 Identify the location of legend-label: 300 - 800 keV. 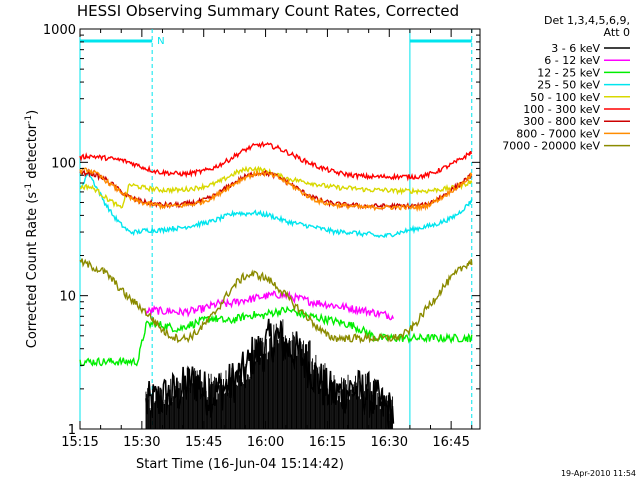
(561, 121).